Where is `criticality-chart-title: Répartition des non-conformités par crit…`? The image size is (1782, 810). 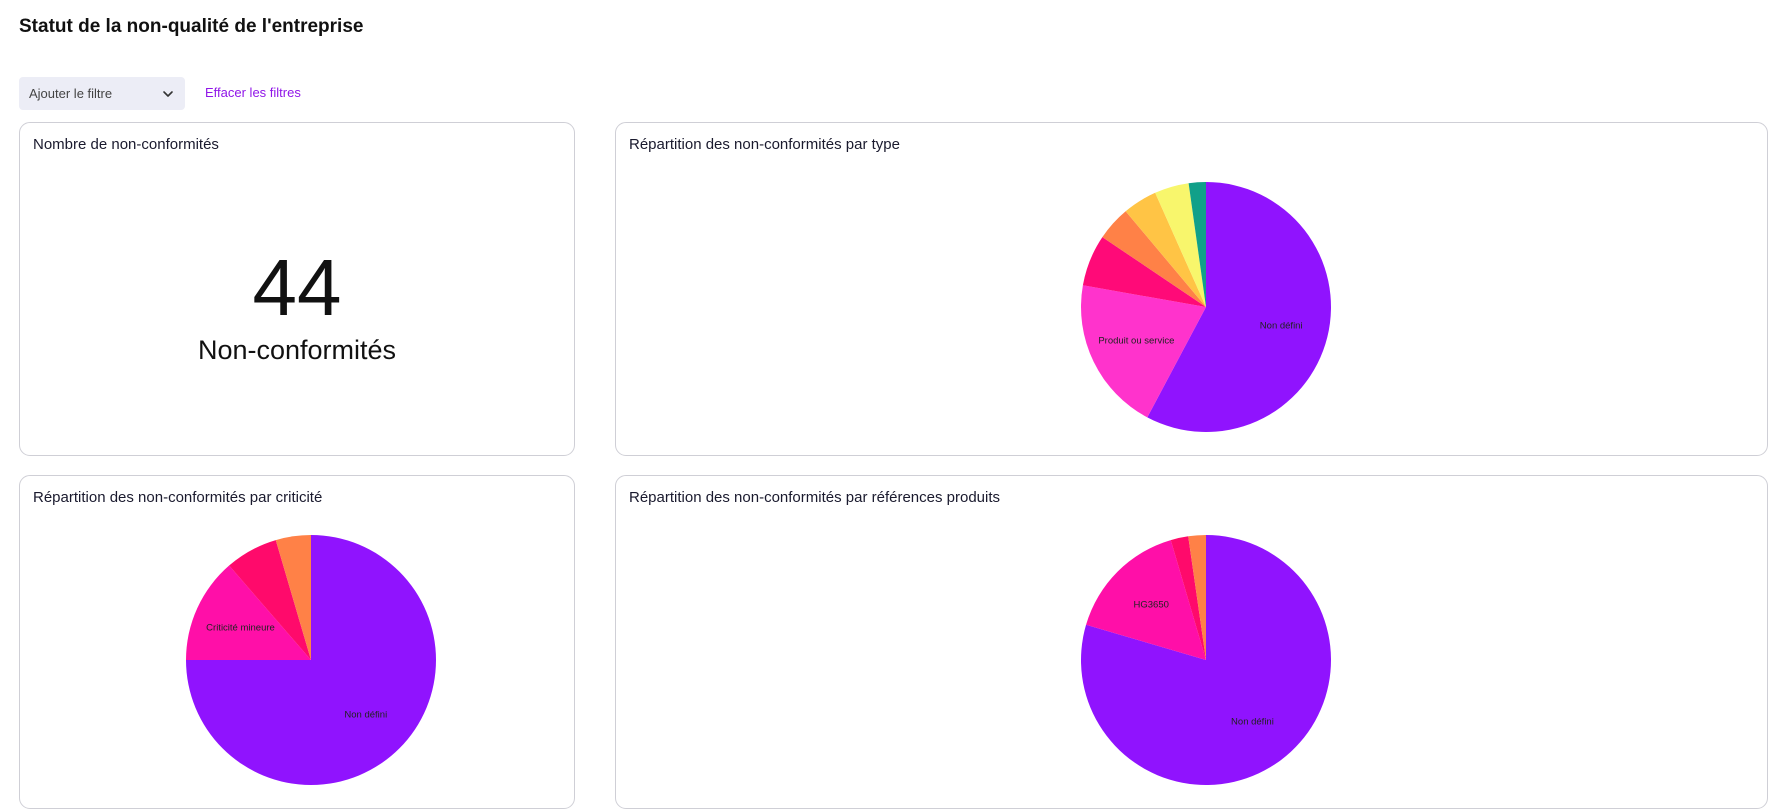 criticality-chart-title: Répartition des non-conformités par crit… is located at coordinates (178, 497).